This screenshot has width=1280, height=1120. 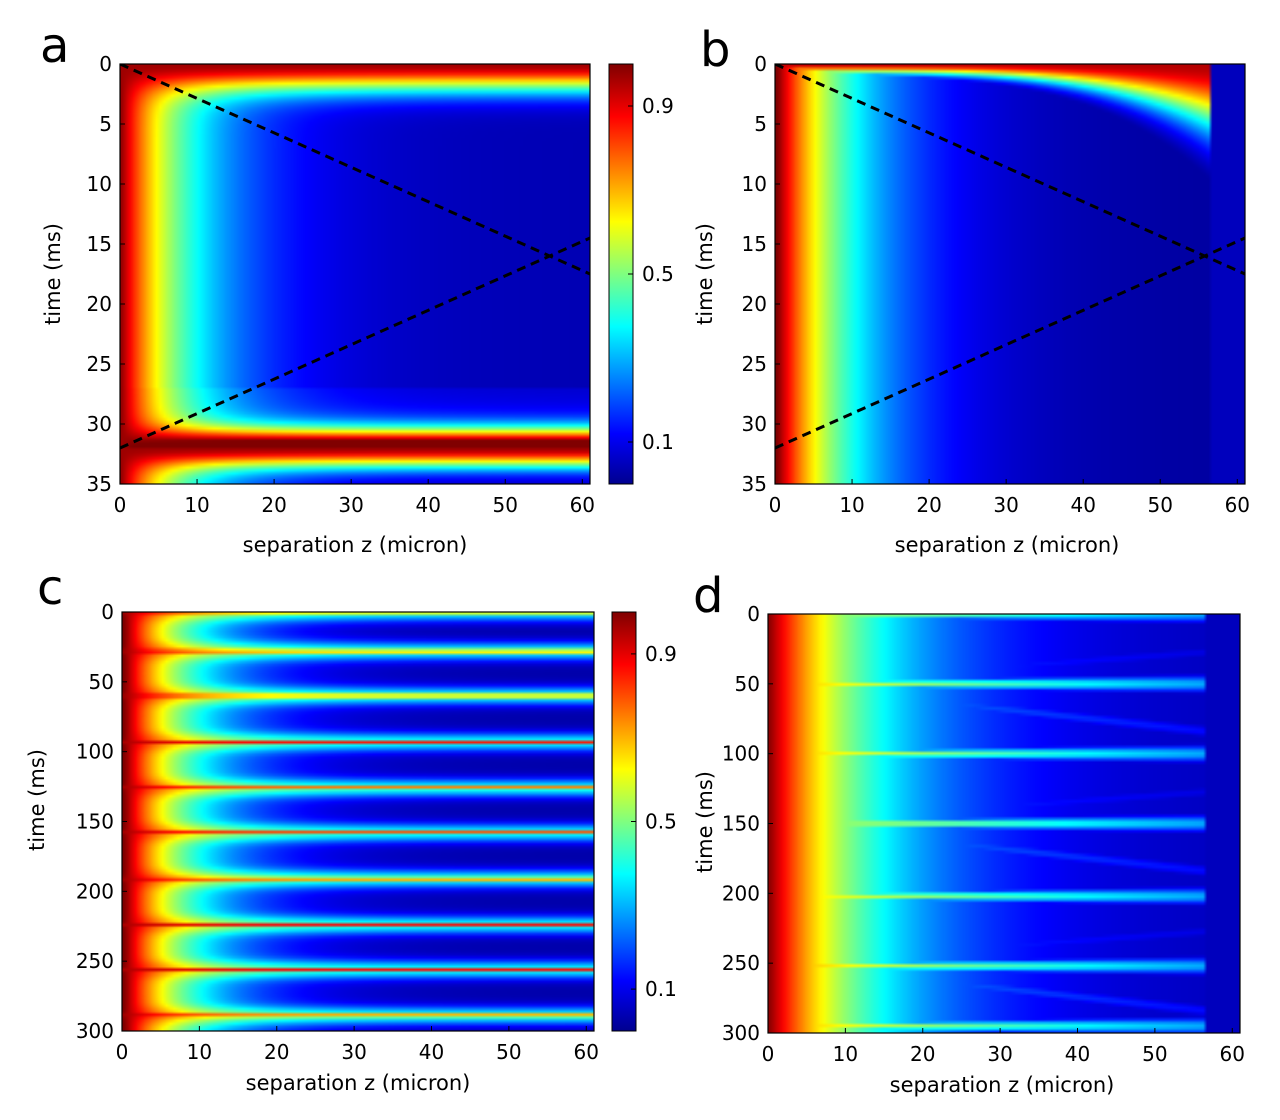 I want to click on heatmap-a, so click(x=355, y=274).